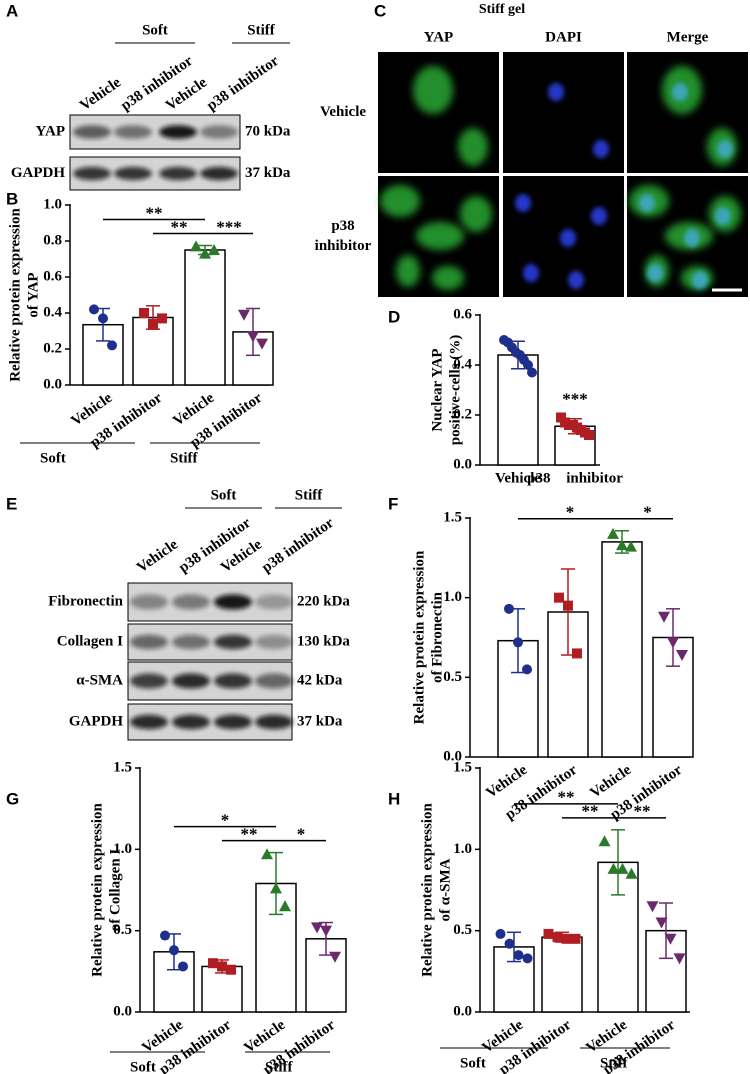  I want to click on y-tick-label: 1.0, so click(462, 849).